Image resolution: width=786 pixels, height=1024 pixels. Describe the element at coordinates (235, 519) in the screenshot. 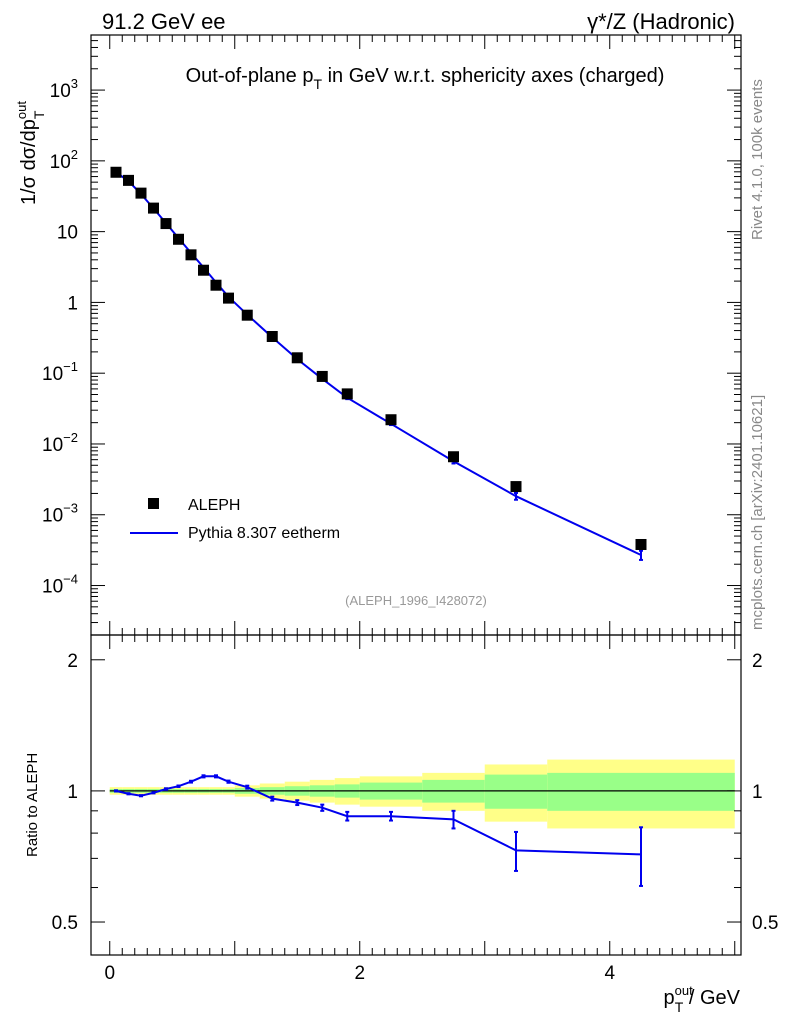

I see `legend: ALEPH Pythia 8.307 eetherm` at that location.